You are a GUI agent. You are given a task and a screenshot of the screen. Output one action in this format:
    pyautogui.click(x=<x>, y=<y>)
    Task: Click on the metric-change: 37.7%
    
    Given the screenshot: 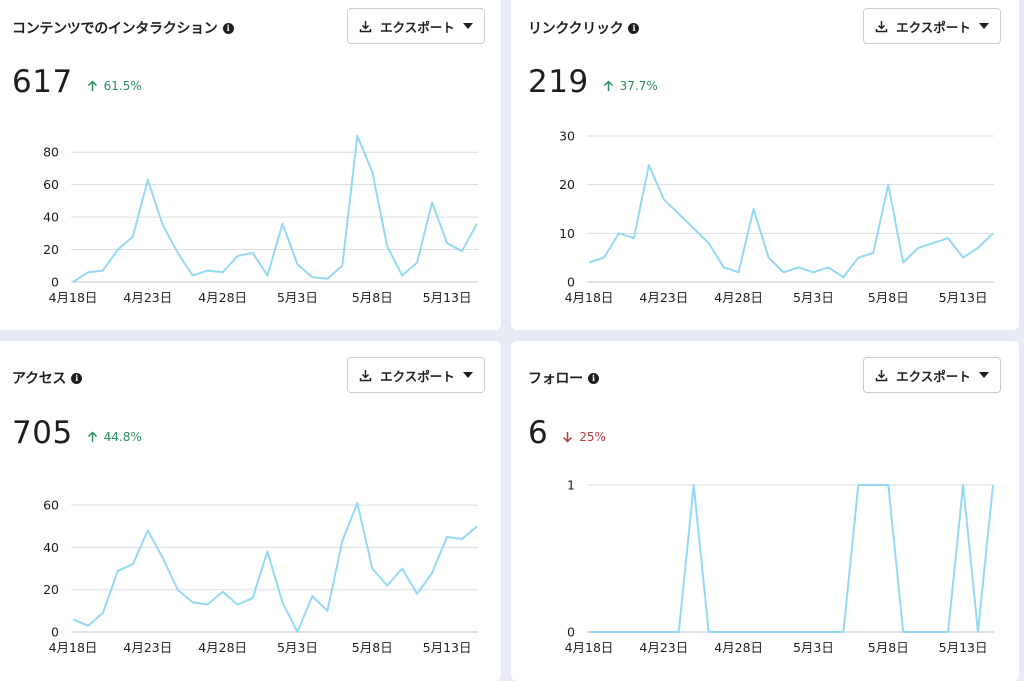 What is the action you would take?
    pyautogui.click(x=630, y=86)
    